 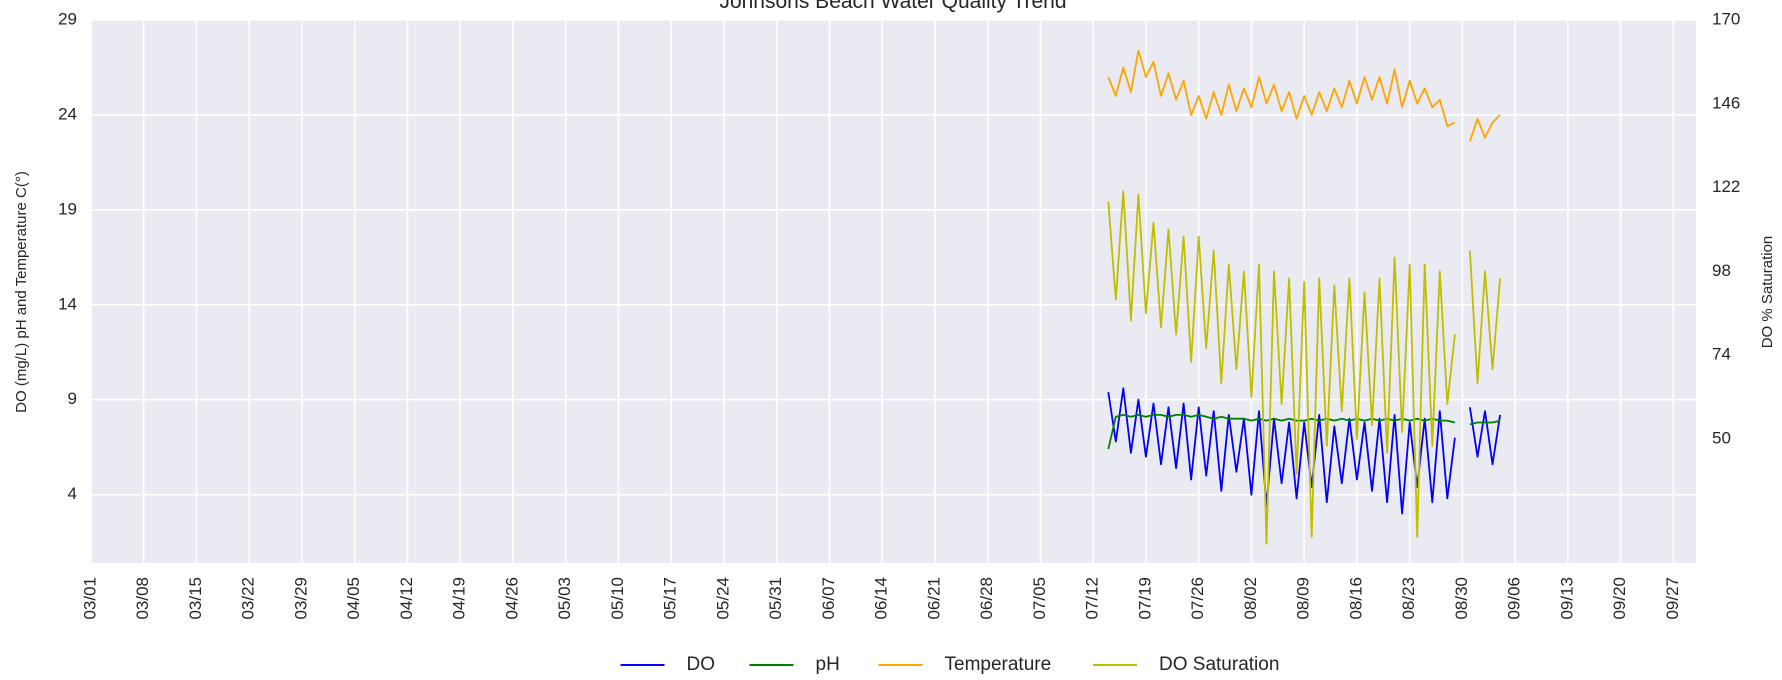 What do you see at coordinates (722, 598) in the screenshot?
I see `x-tick-label: 05/24` at bounding box center [722, 598].